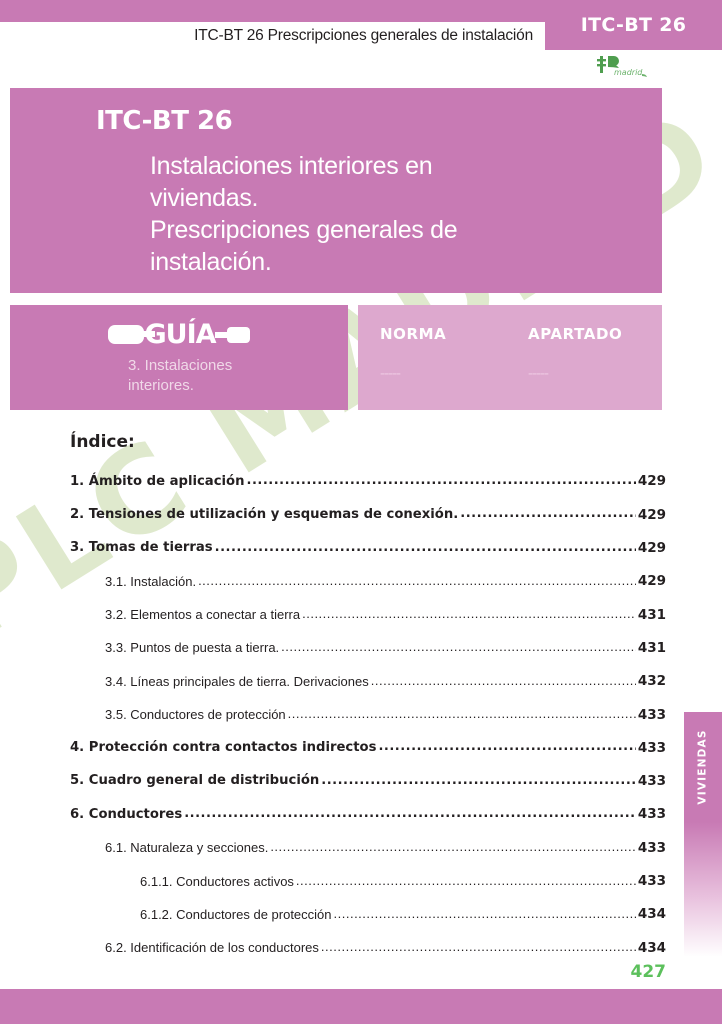 The height and width of the screenshot is (1024, 722). What do you see at coordinates (232, 334) in the screenshot?
I see `plug-pin-icon` at bounding box center [232, 334].